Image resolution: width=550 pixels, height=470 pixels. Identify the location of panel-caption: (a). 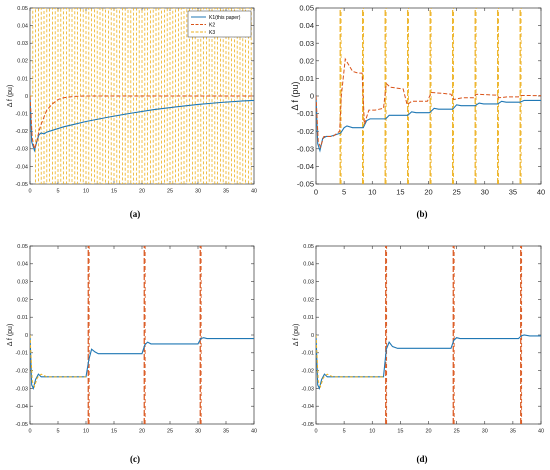
(135, 214).